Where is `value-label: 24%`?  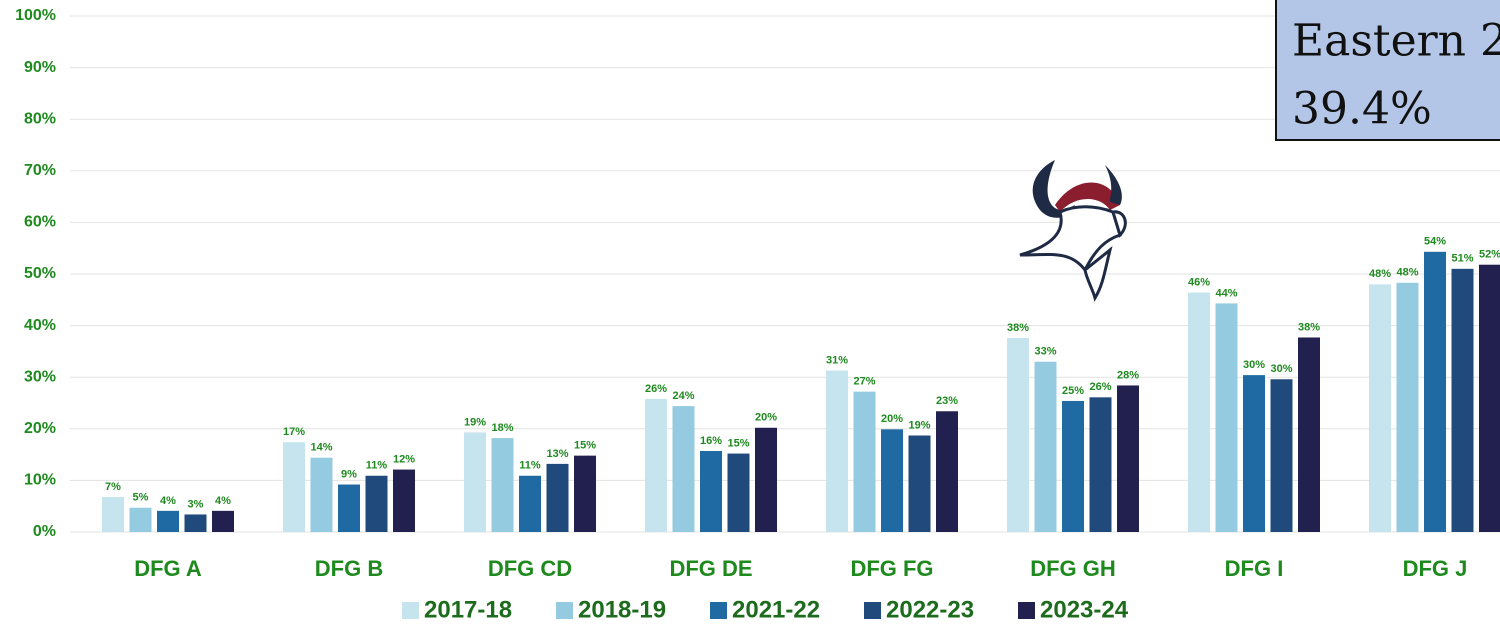
value-label: 24% is located at coordinates (683, 396).